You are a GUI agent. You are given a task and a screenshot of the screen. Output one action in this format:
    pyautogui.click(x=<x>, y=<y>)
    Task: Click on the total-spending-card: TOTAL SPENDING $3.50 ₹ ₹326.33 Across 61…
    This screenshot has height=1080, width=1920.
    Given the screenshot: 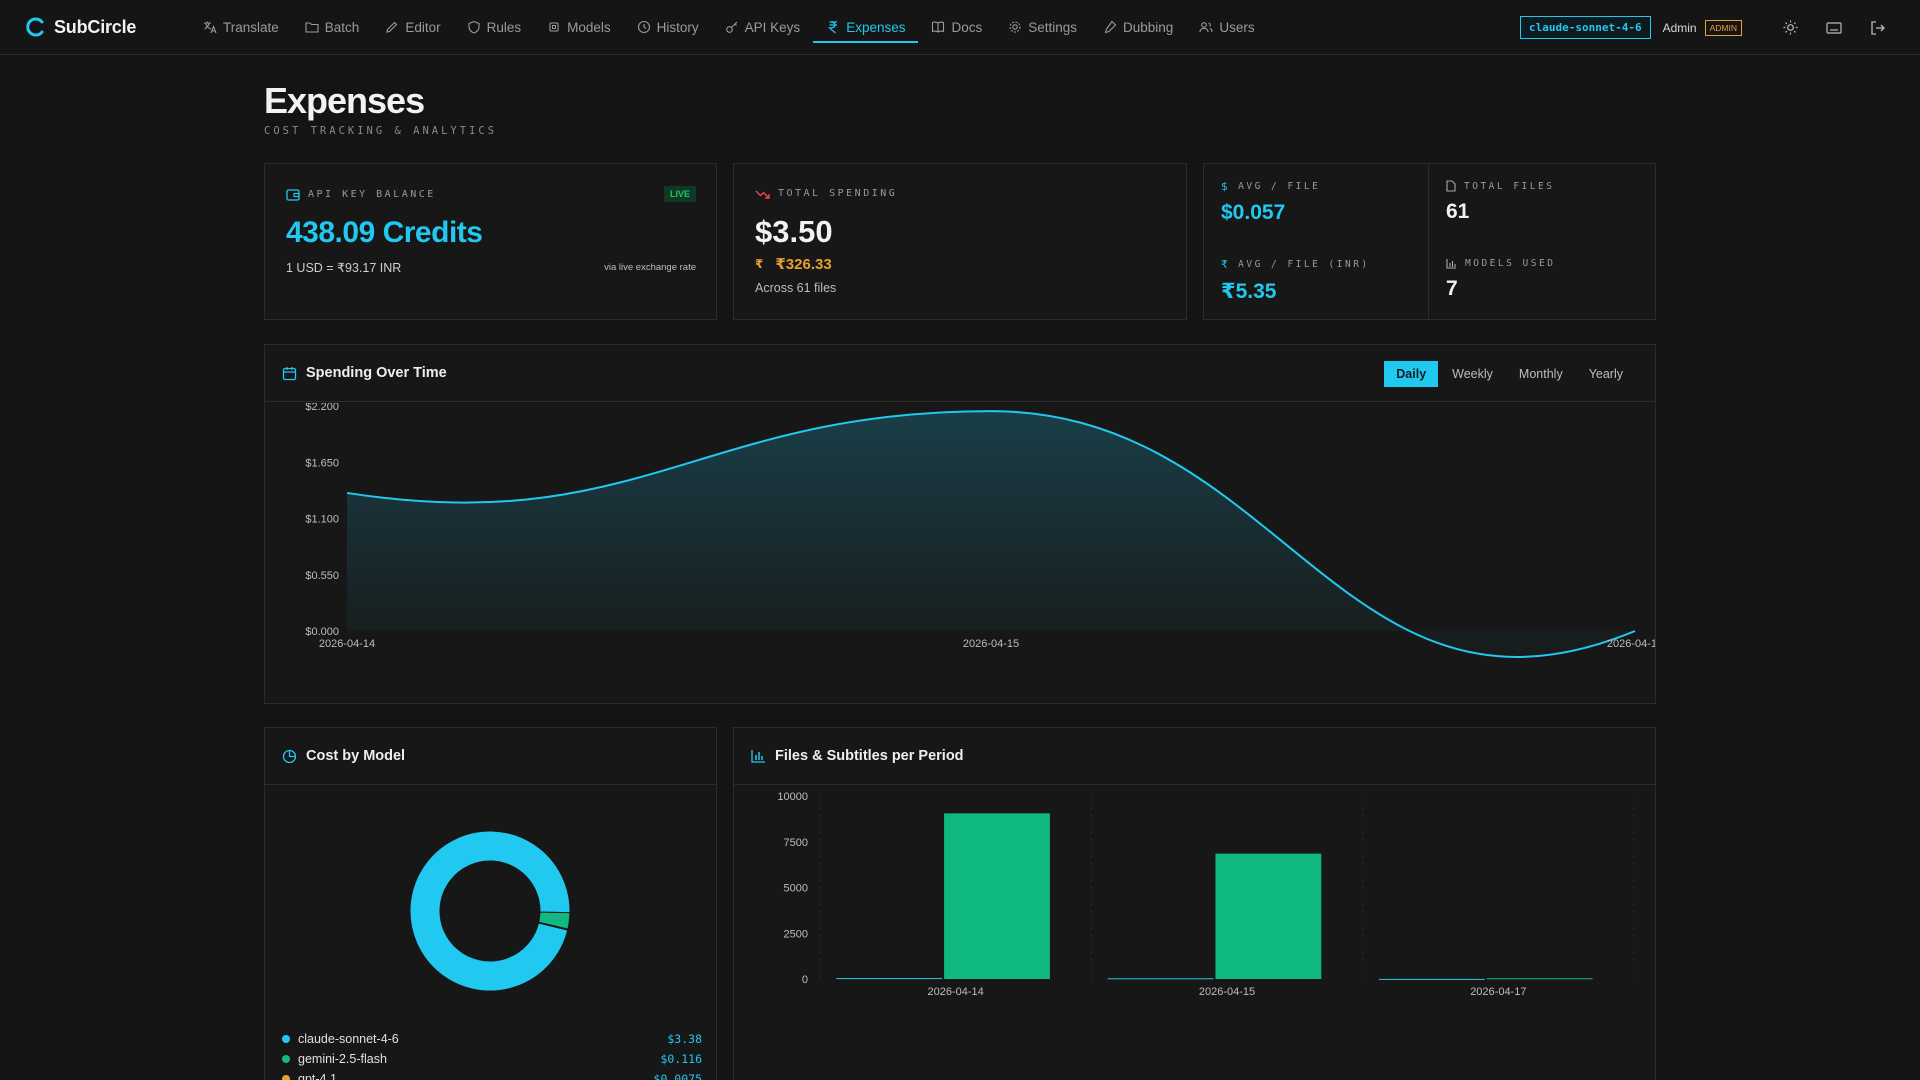 What is the action you would take?
    pyautogui.click(x=960, y=241)
    